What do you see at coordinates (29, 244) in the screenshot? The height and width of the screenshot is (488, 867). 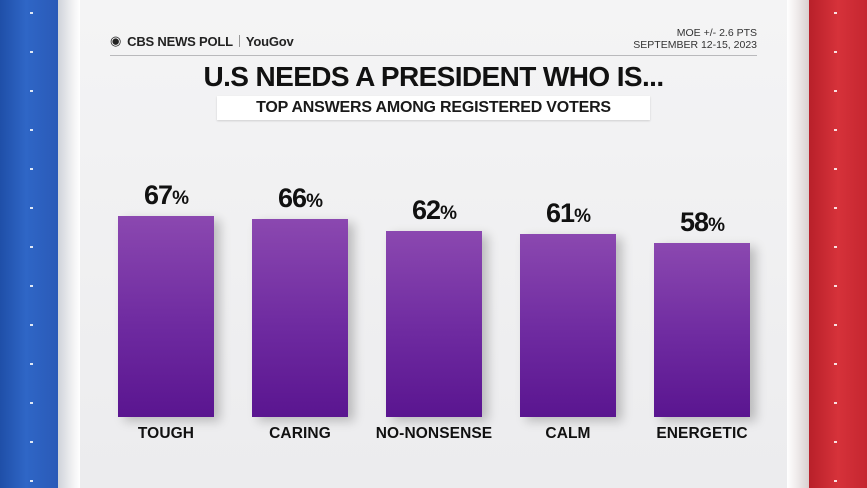 I see `left-blue-stripe` at bounding box center [29, 244].